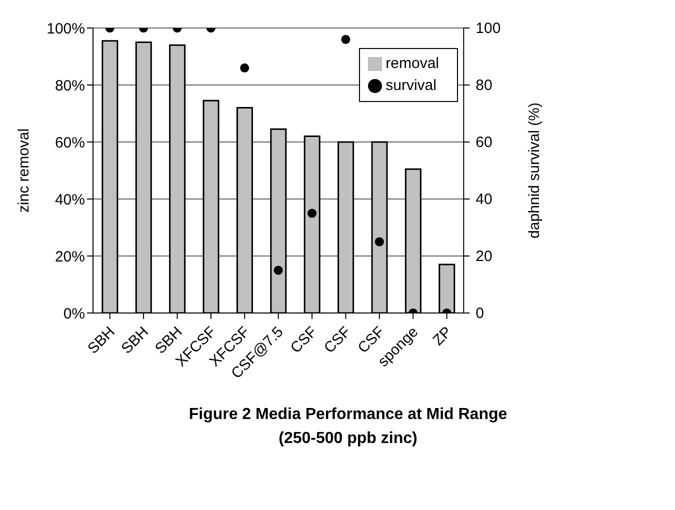 The height and width of the screenshot is (510, 675). Describe the element at coordinates (69, 85) in the screenshot. I see `y-tick-label: 80%` at that location.